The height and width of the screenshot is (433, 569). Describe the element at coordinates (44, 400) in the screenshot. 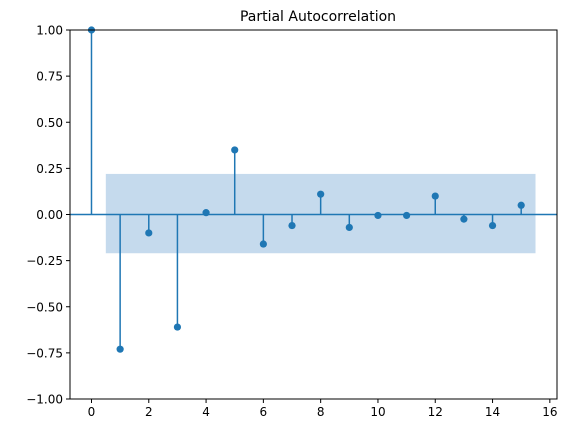

I see `y-tick-label: −1.00` at that location.